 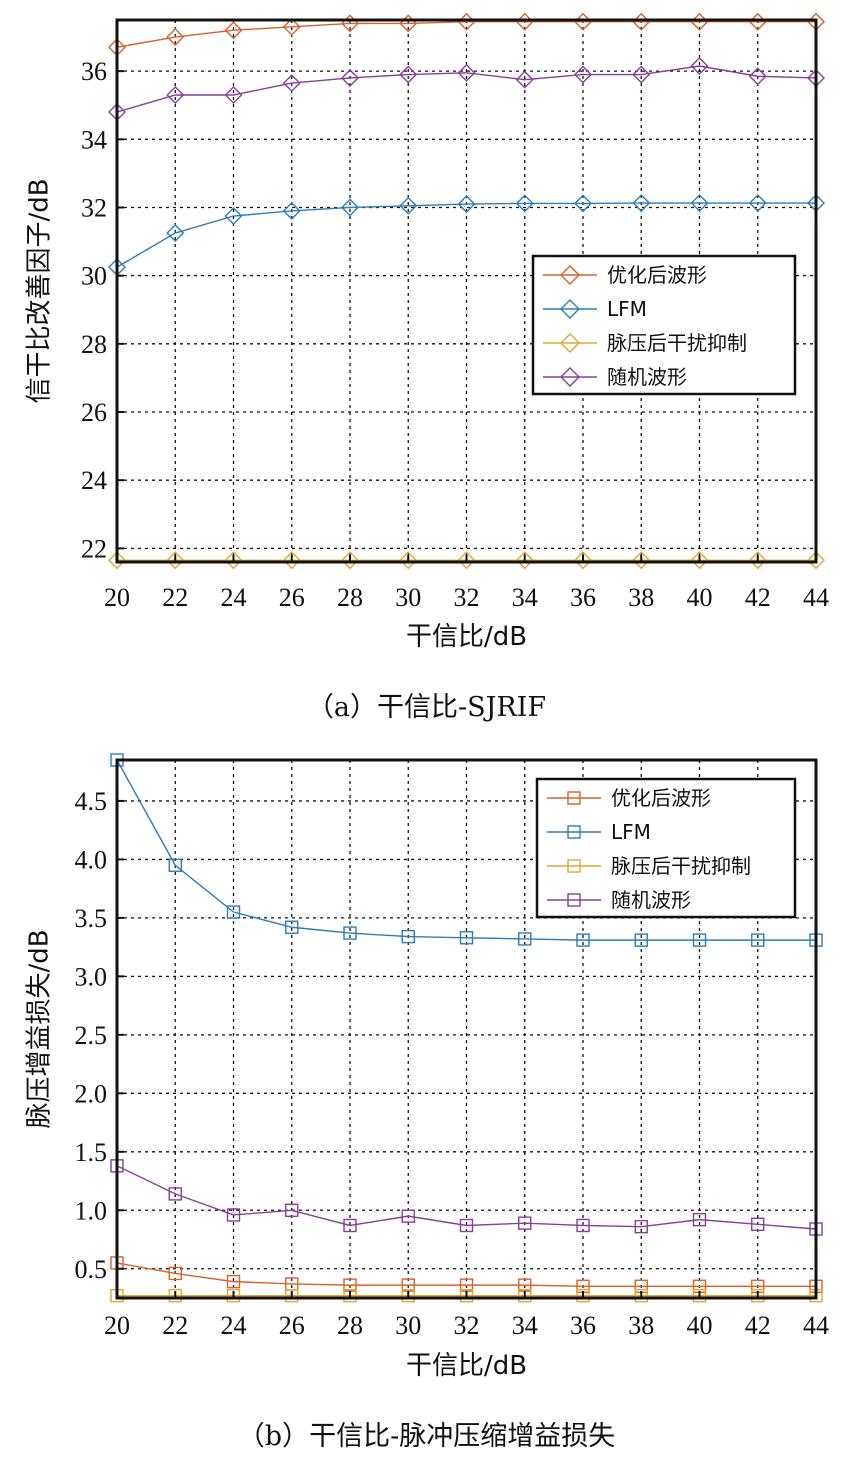 What do you see at coordinates (94, 480) in the screenshot?
I see `y-tick-label: 24` at bounding box center [94, 480].